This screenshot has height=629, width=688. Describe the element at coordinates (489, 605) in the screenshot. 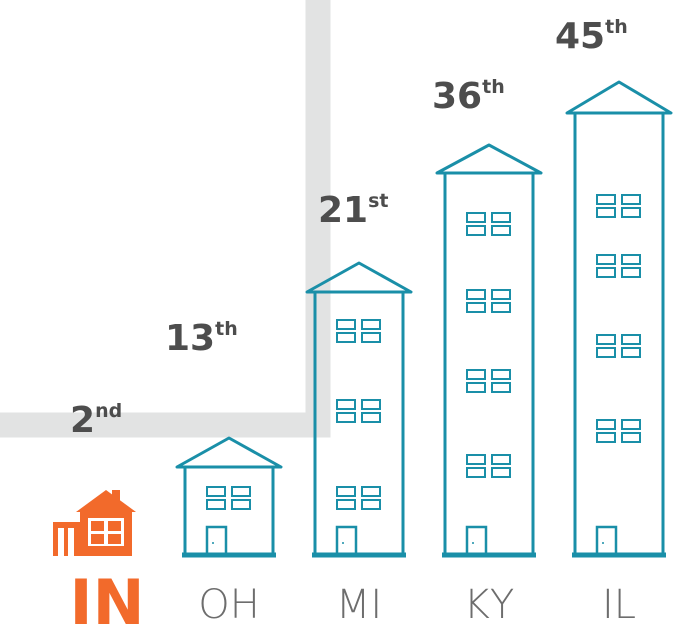

I see `state-label: KY` at that location.